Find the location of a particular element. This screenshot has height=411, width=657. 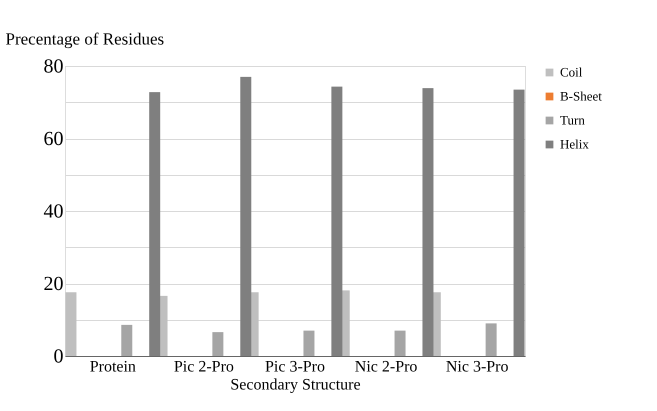

x-tick-label: Nic 2-Pro is located at coordinates (386, 367).